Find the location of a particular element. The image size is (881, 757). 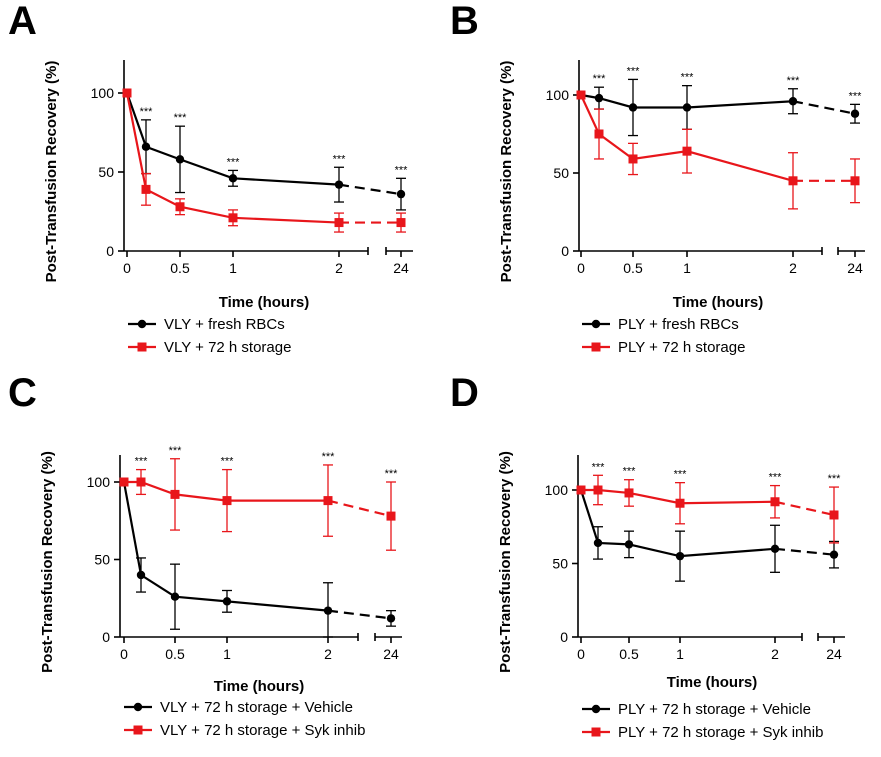

legend-label: PLY + 72 h storage + Vehicle is located at coordinates (714, 709).